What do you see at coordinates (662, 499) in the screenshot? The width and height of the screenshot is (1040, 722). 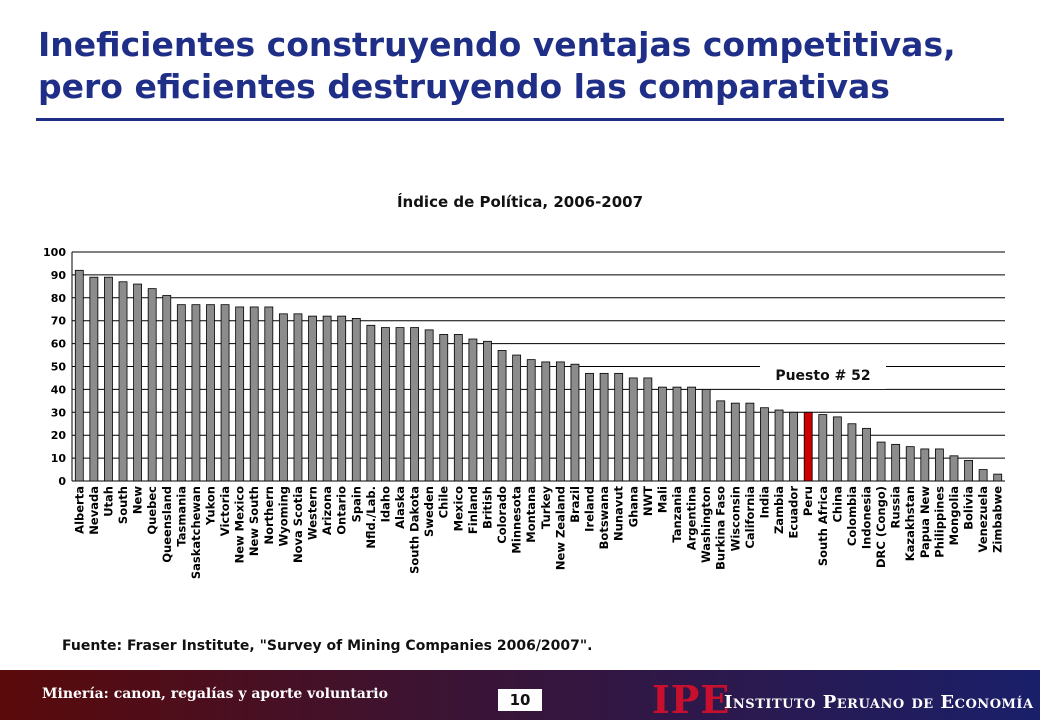 I see `x-tick-label: Mali` at bounding box center [662, 499].